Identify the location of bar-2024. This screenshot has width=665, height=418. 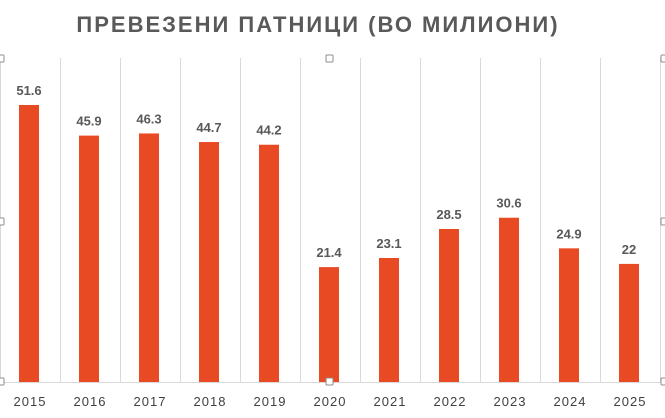
(569, 315).